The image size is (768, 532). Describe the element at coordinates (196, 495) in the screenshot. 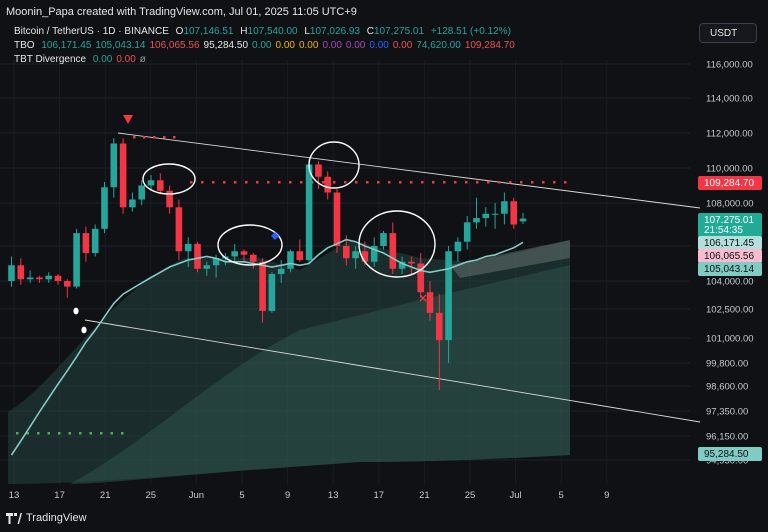

I see `time-axis-label: Jun` at that location.